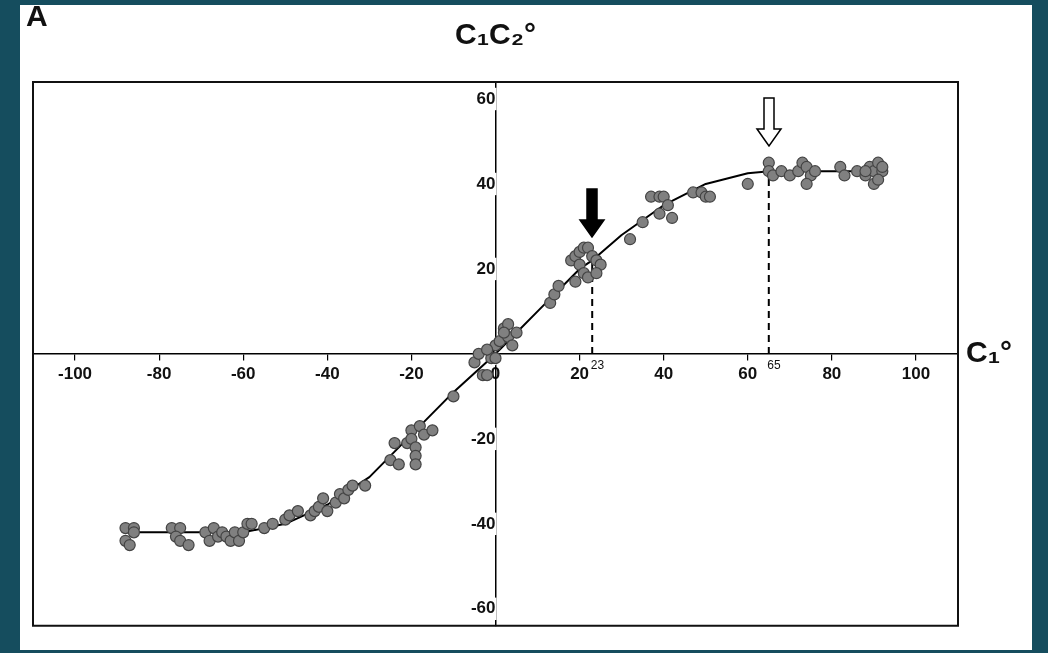 The image size is (1048, 653). Describe the element at coordinates (37, 16) in the screenshot. I see `text: A` at that location.